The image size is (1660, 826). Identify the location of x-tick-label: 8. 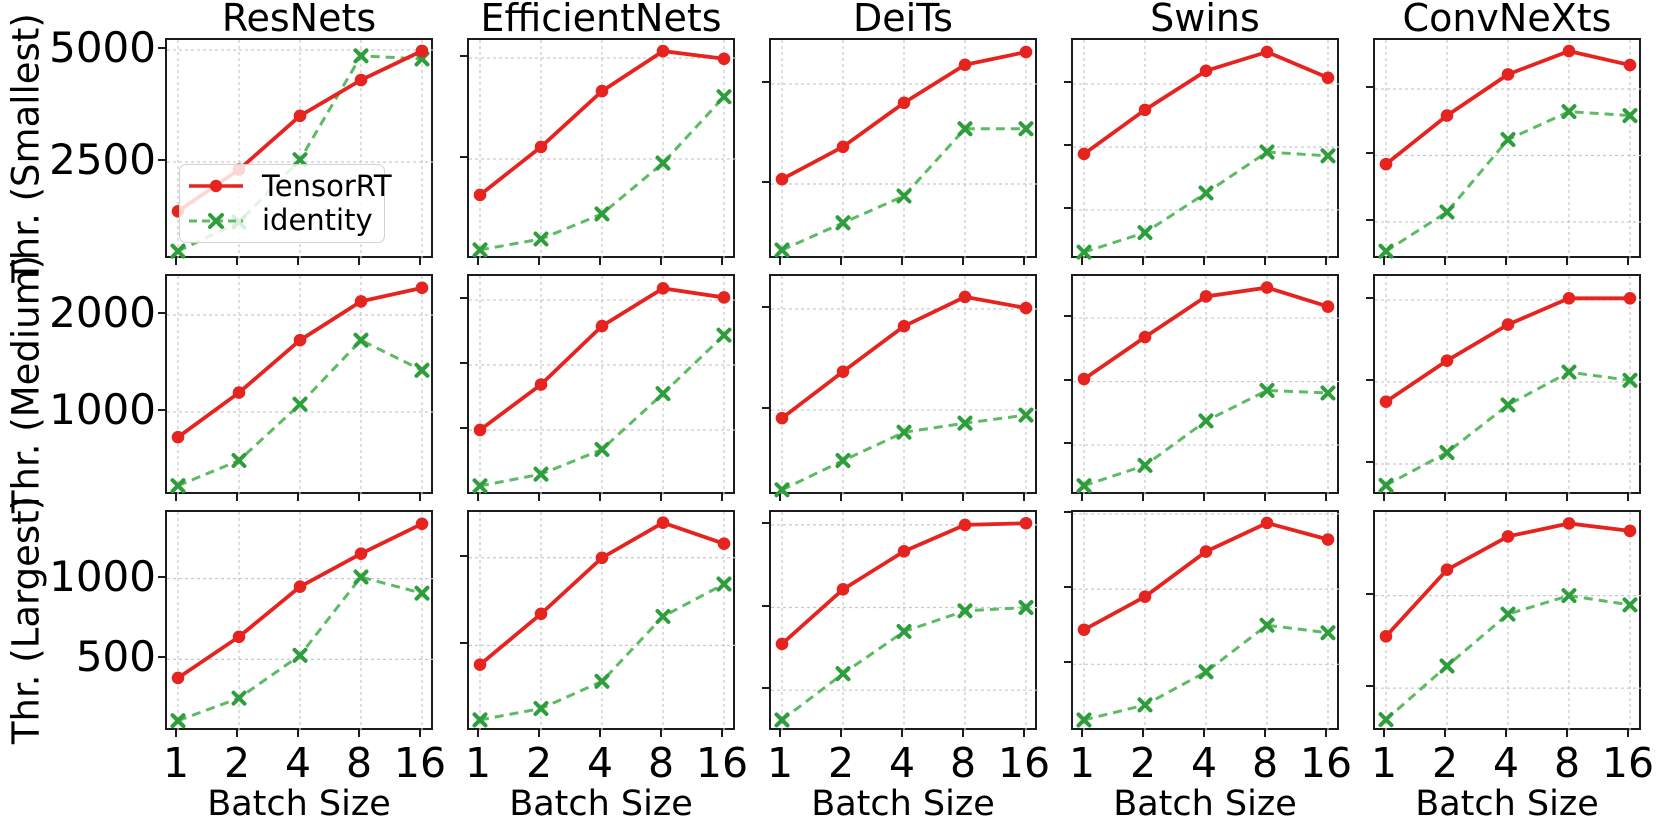
(359, 763).